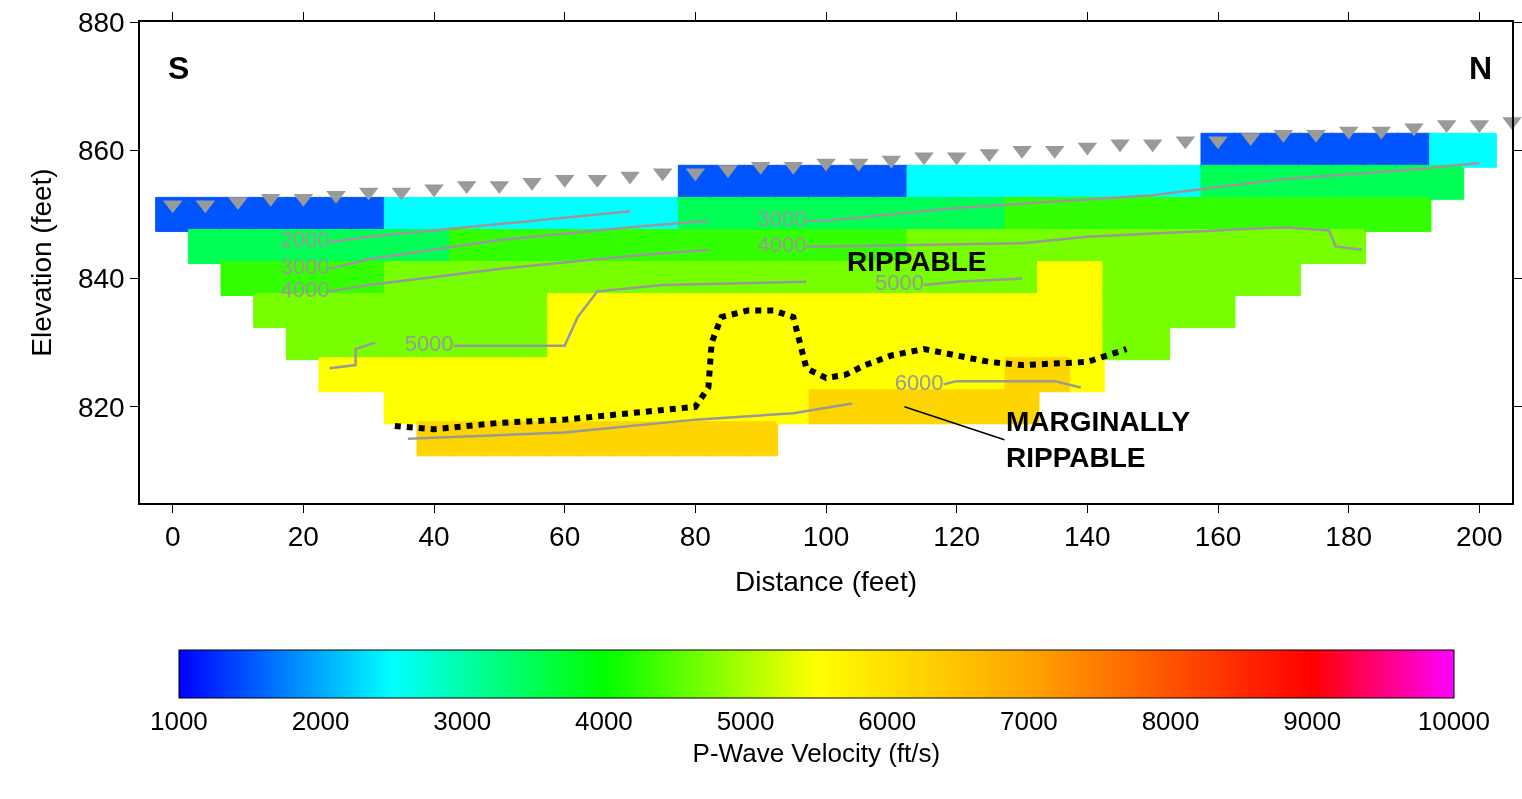 This screenshot has height=799, width=1522. Describe the element at coordinates (826, 581) in the screenshot. I see `x-axis-title: Distance (feet)` at that location.